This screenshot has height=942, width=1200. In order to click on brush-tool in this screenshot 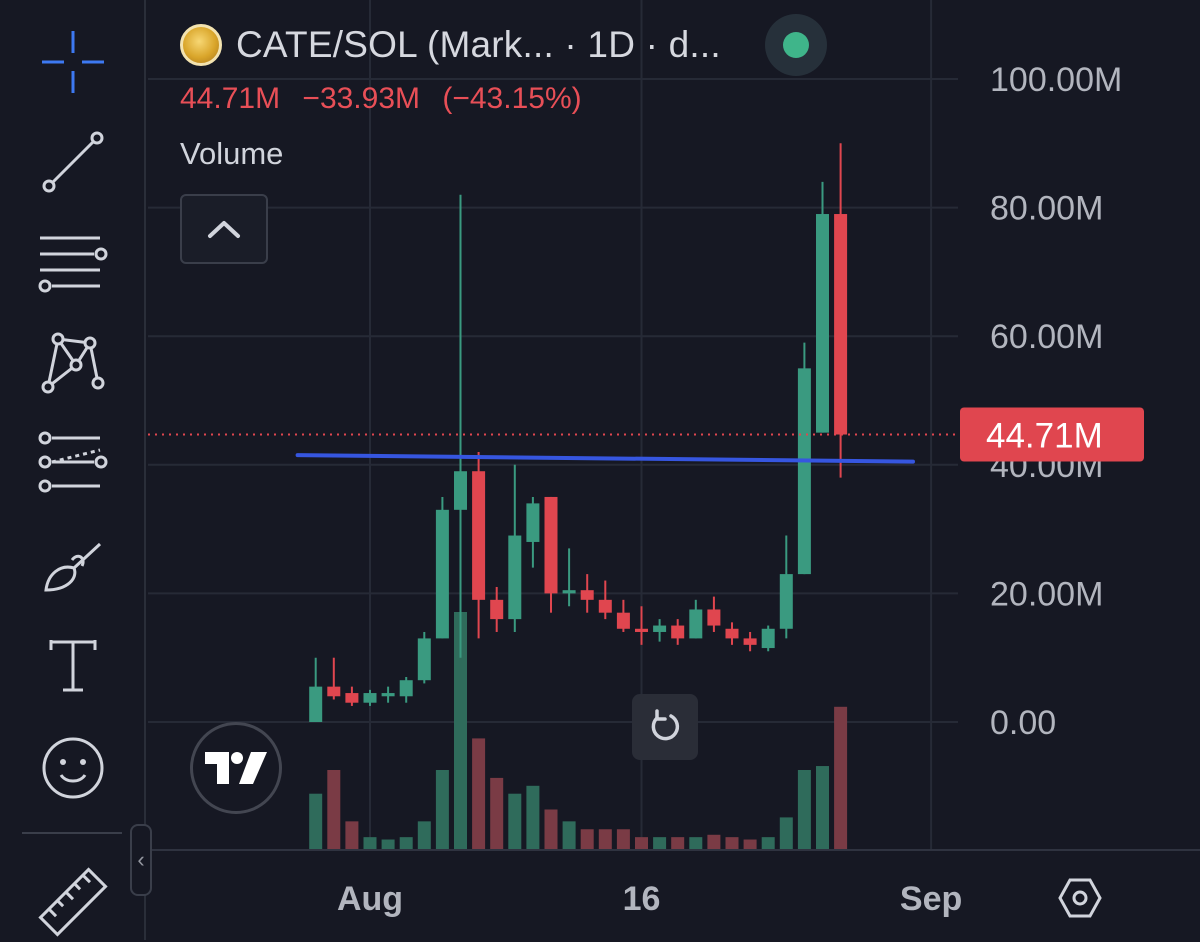, I will do `click(73, 568)`.